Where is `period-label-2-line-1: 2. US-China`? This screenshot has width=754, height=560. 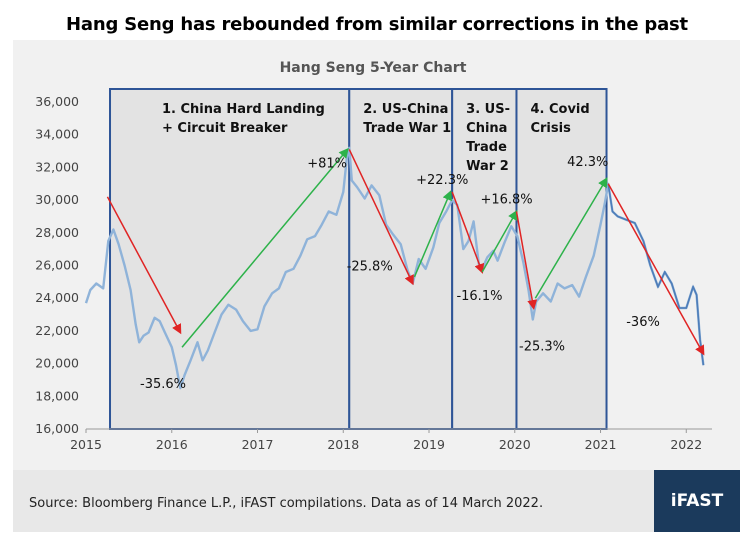 period-label-2-line-1: 2. US-China is located at coordinates (405, 109).